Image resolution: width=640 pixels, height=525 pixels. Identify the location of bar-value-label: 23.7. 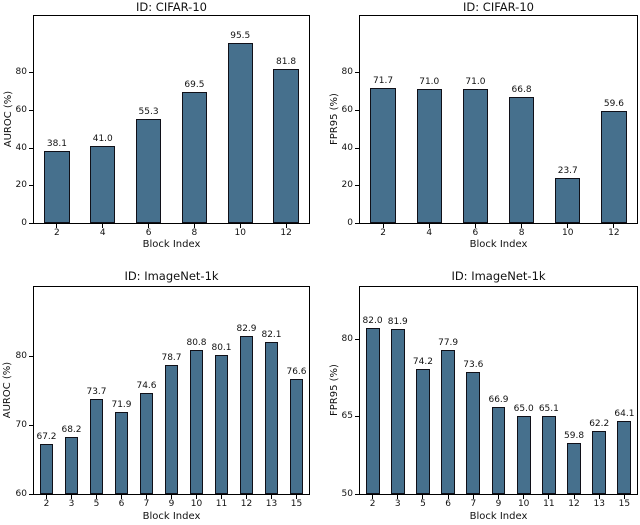
(567, 171).